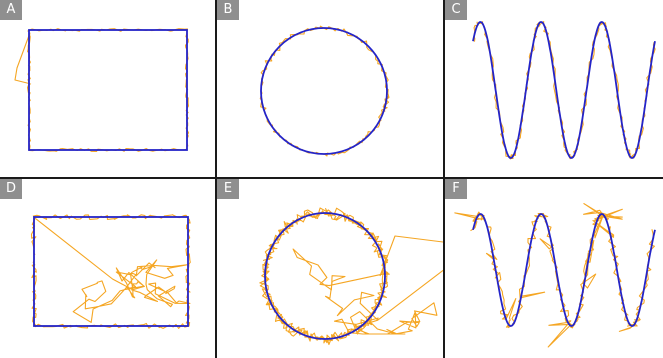  What do you see at coordinates (564, 270) in the screenshot?
I see `panel-f-reference-shape` at bounding box center [564, 270].